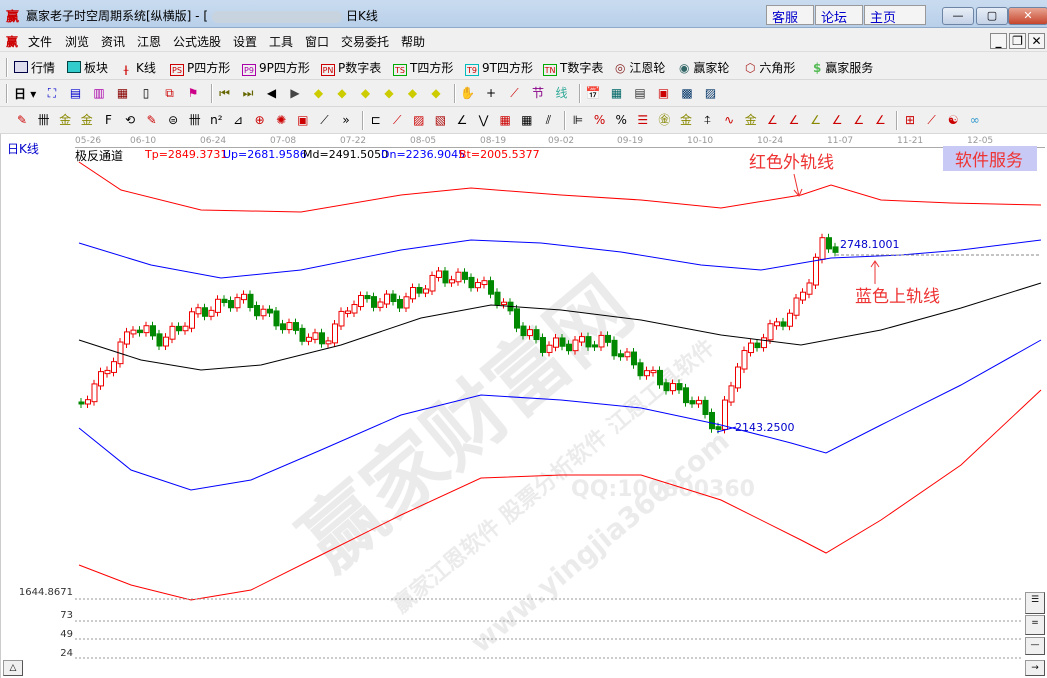  What do you see at coordinates (149, 42) in the screenshot?
I see `menu-gann: 江恩` at bounding box center [149, 42].